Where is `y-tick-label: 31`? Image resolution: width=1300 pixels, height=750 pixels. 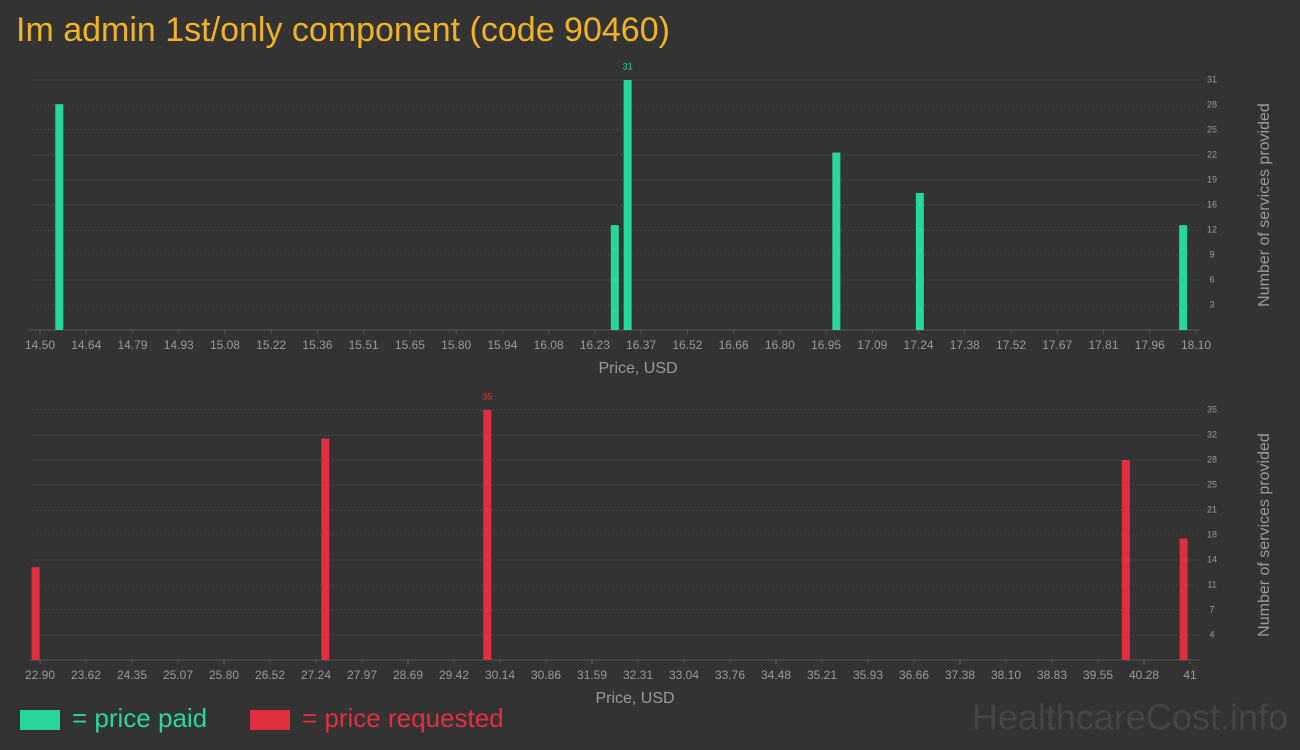 y-tick-label: 31 is located at coordinates (1212, 79).